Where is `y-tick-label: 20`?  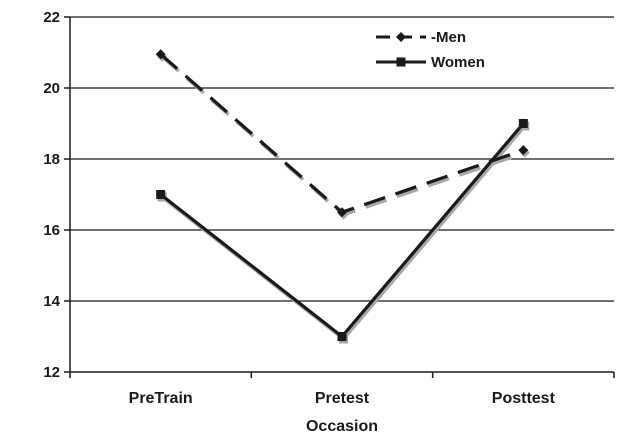
y-tick-label: 20 is located at coordinates (51, 88).